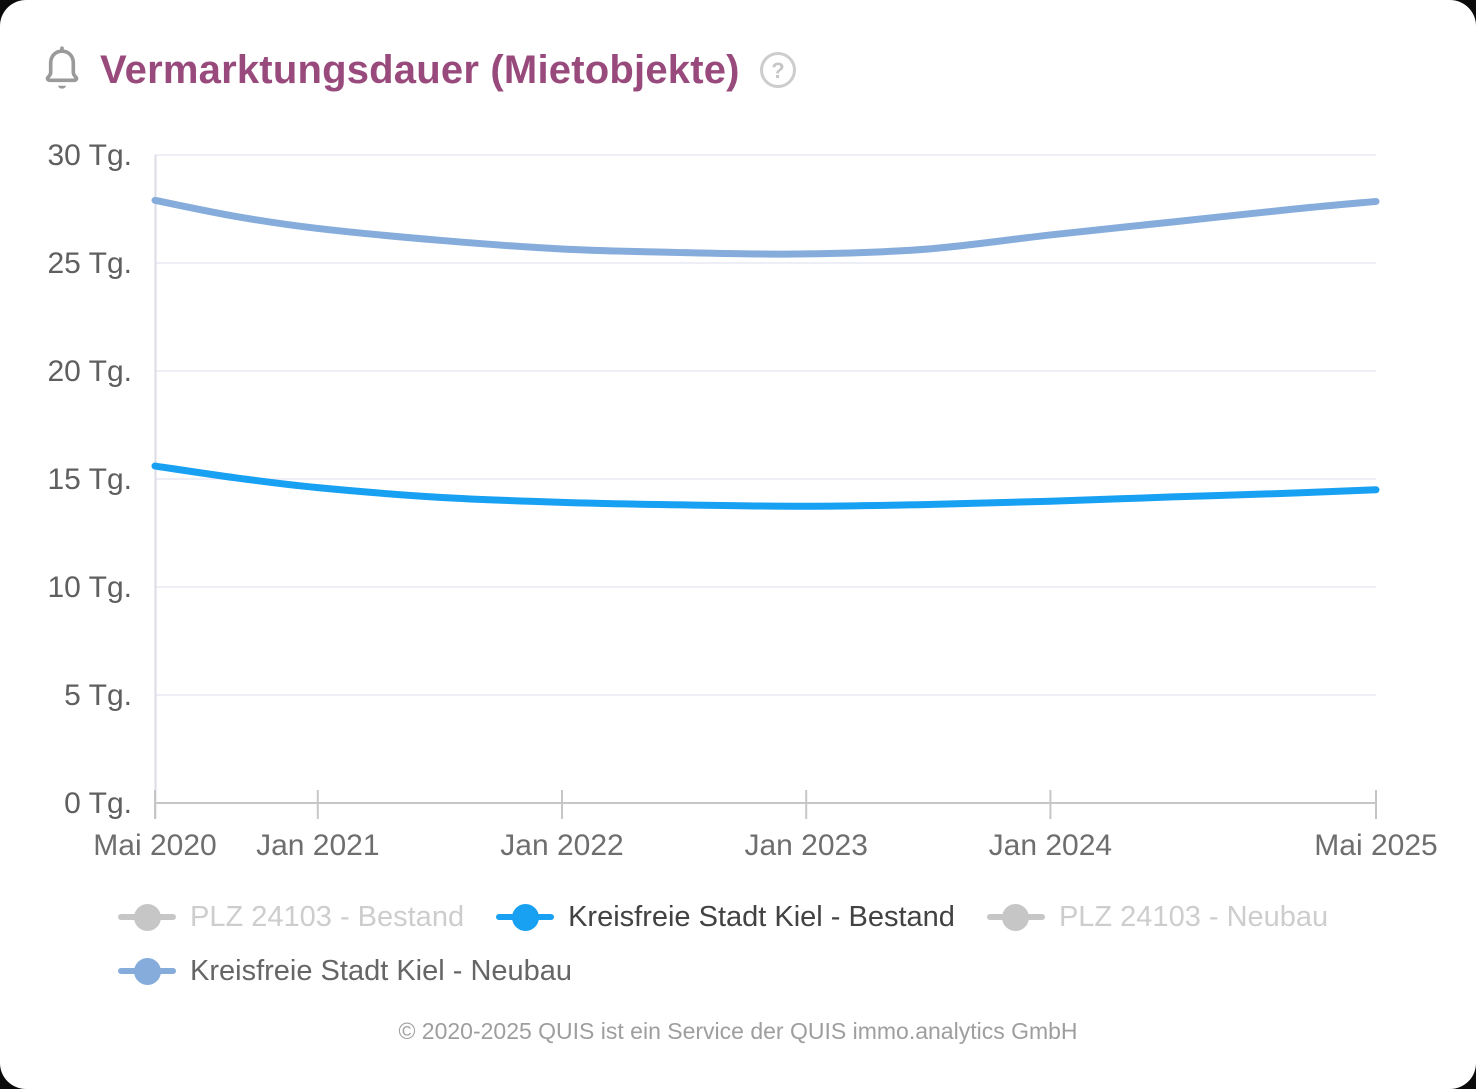 The height and width of the screenshot is (1089, 1476). What do you see at coordinates (327, 916) in the screenshot?
I see `legend-label: PLZ 24103 - Bestand` at bounding box center [327, 916].